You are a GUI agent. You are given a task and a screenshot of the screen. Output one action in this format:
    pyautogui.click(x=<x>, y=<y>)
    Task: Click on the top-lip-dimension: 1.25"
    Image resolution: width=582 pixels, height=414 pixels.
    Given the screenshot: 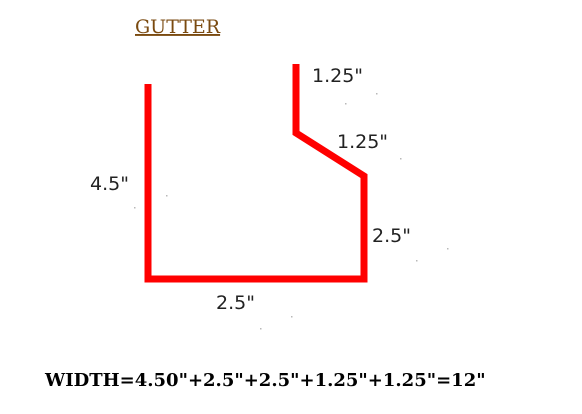 What is the action you would take?
    pyautogui.click(x=337, y=76)
    